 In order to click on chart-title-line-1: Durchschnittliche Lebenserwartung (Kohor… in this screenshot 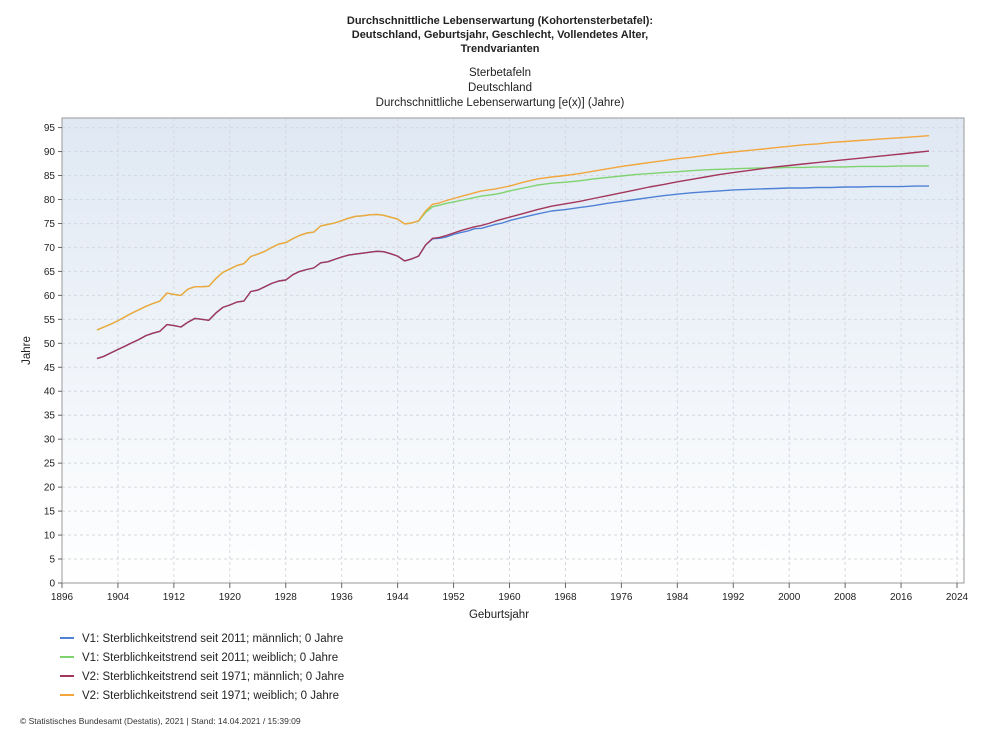, I will do `click(500, 21)`.